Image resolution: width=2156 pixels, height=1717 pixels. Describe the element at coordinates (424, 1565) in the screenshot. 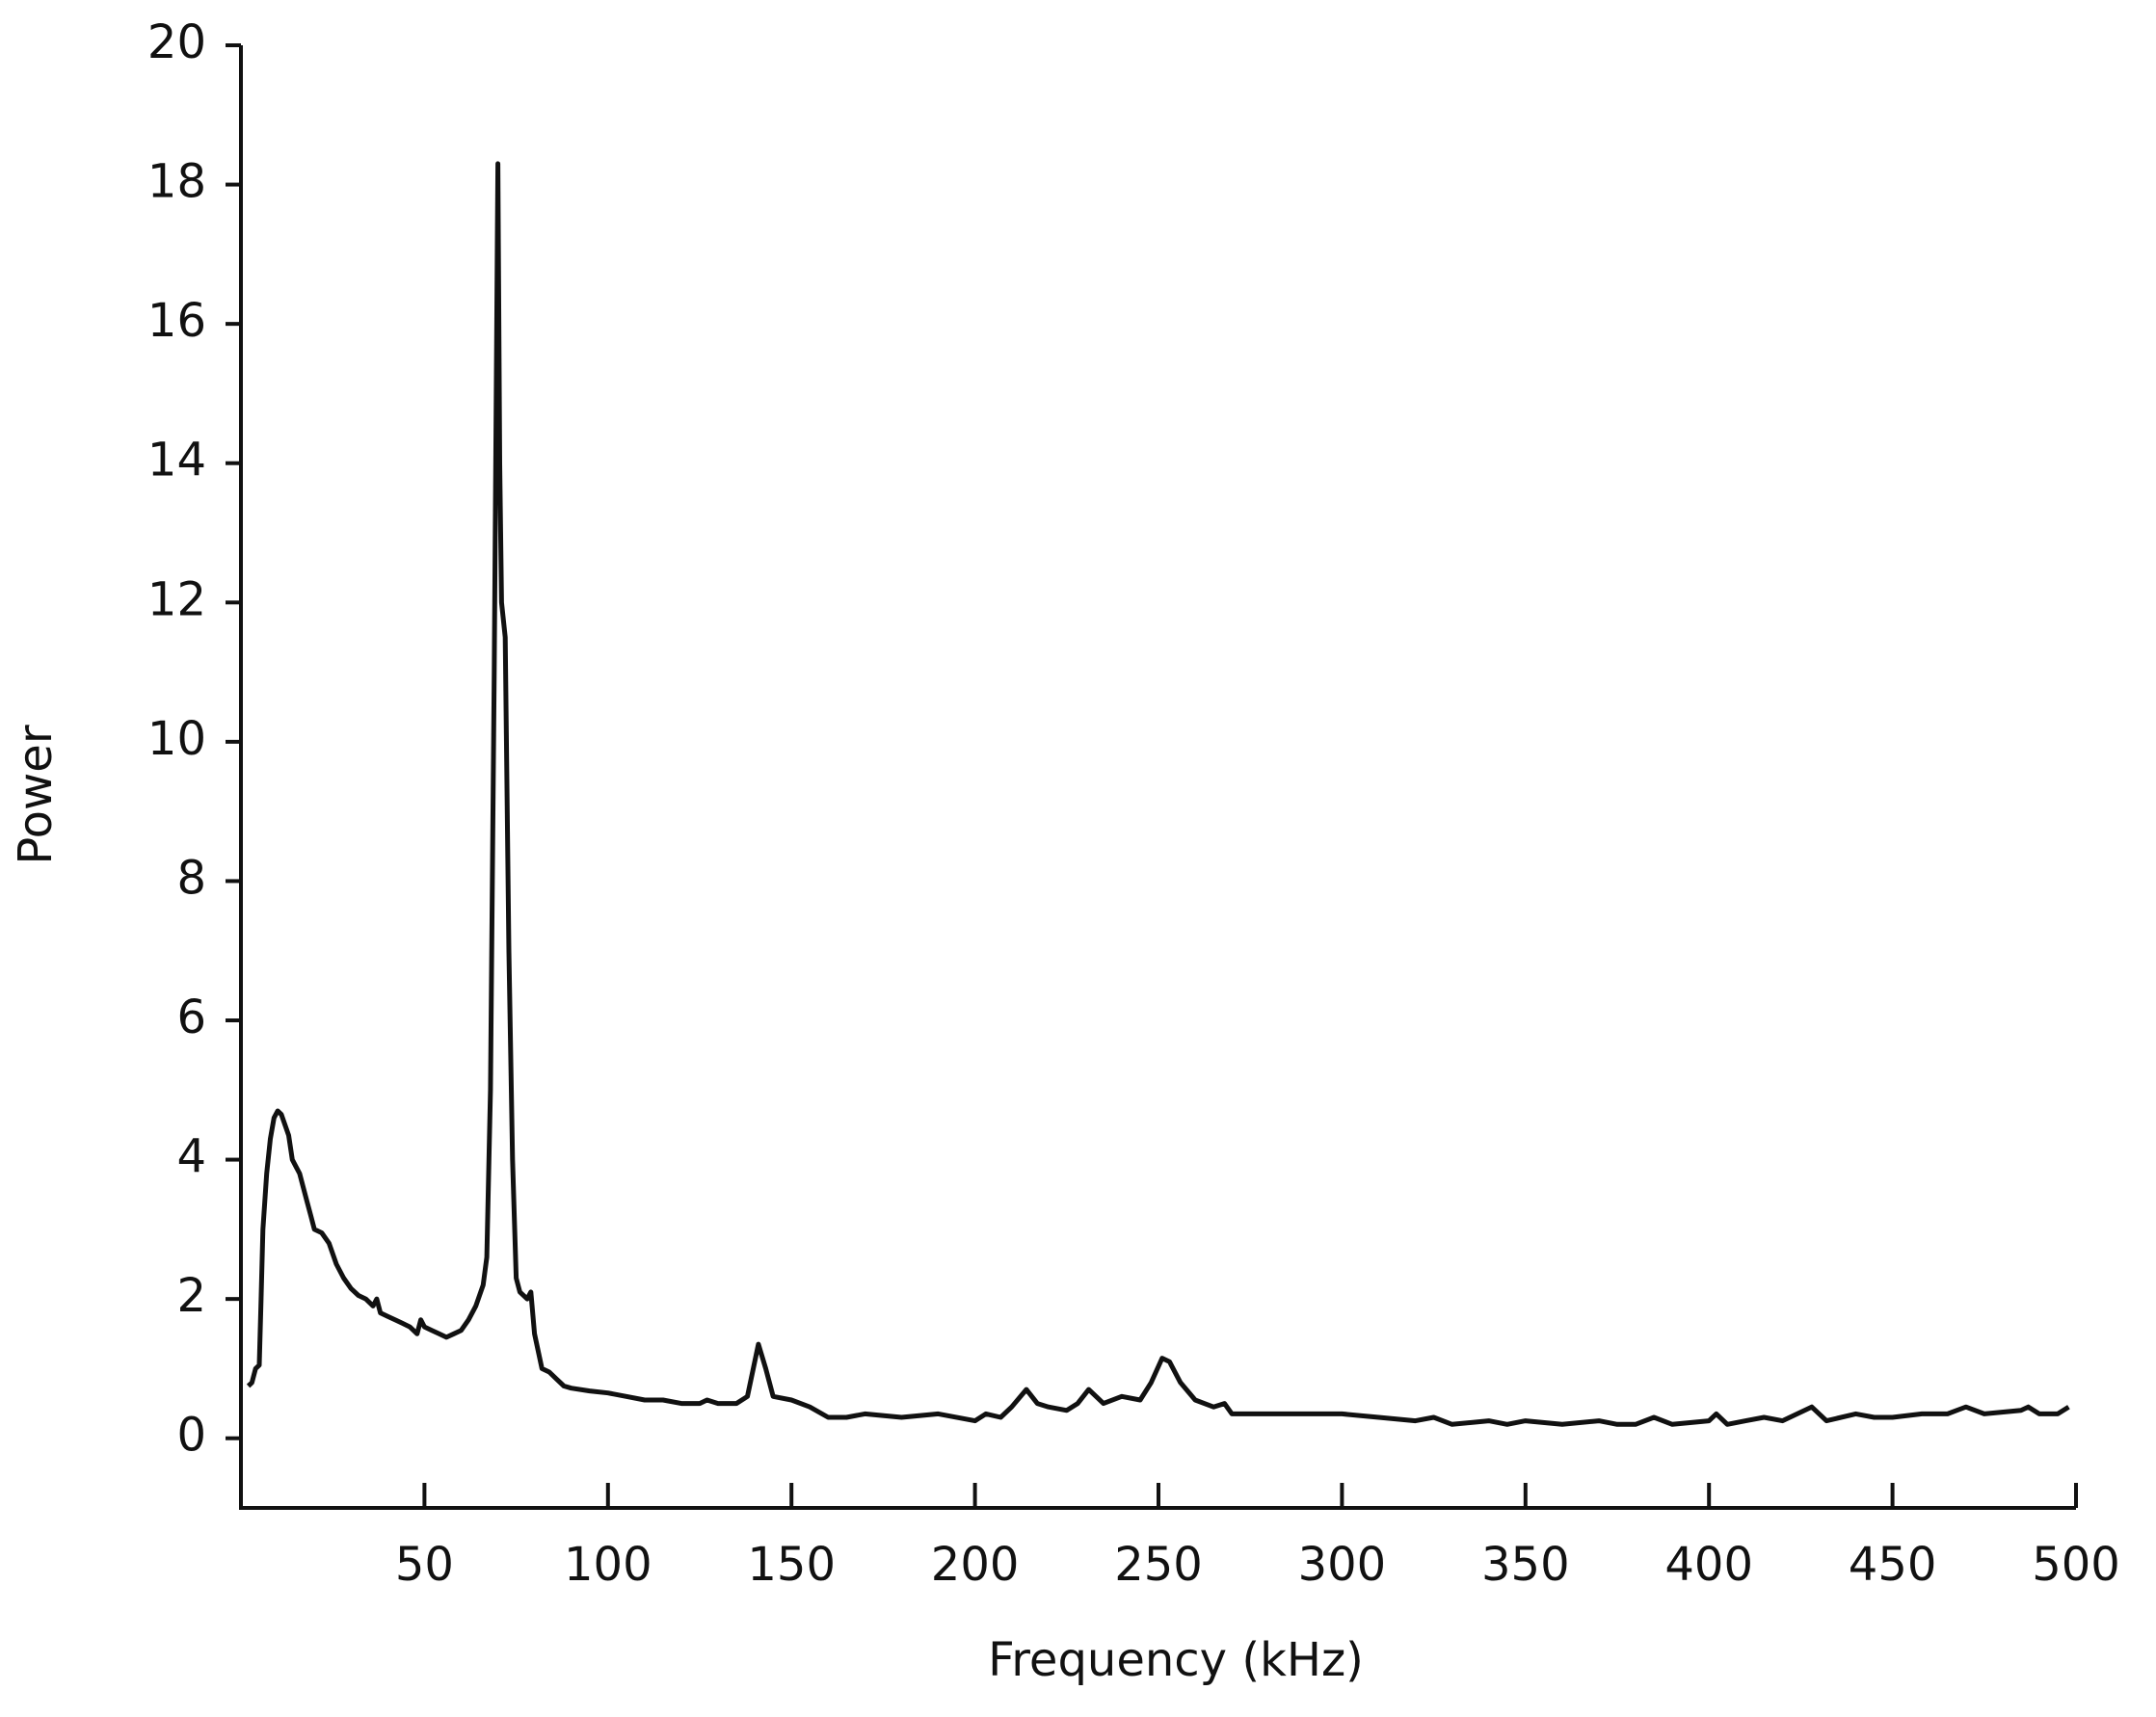

I see `x-tick-label: 50` at that location.